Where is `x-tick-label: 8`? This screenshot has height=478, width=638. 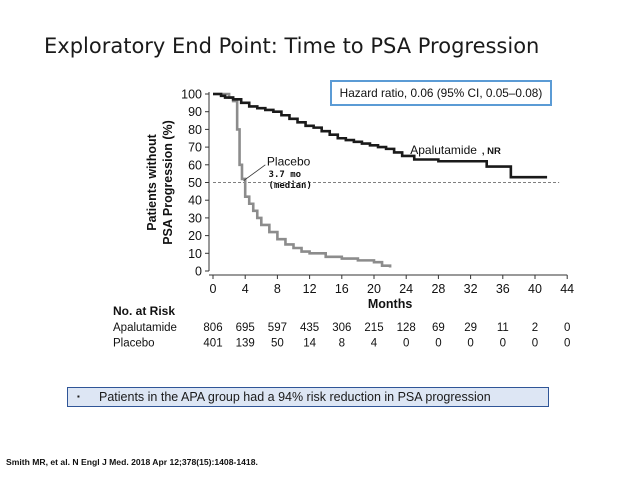 x-tick-label: 8 is located at coordinates (277, 289).